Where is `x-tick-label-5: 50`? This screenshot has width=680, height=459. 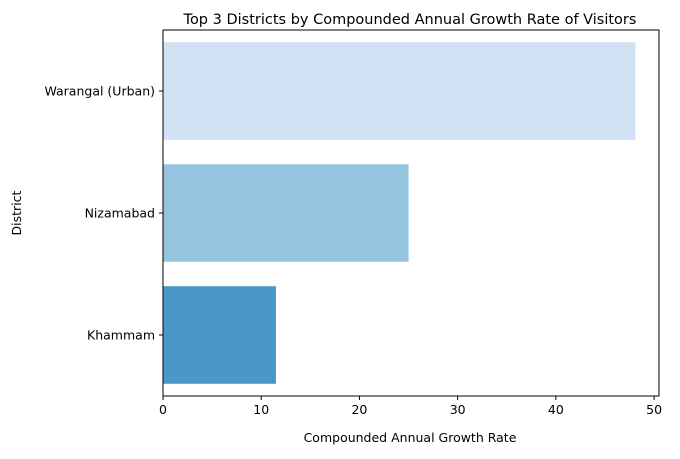
x-tick-label-5: 50 is located at coordinates (654, 409).